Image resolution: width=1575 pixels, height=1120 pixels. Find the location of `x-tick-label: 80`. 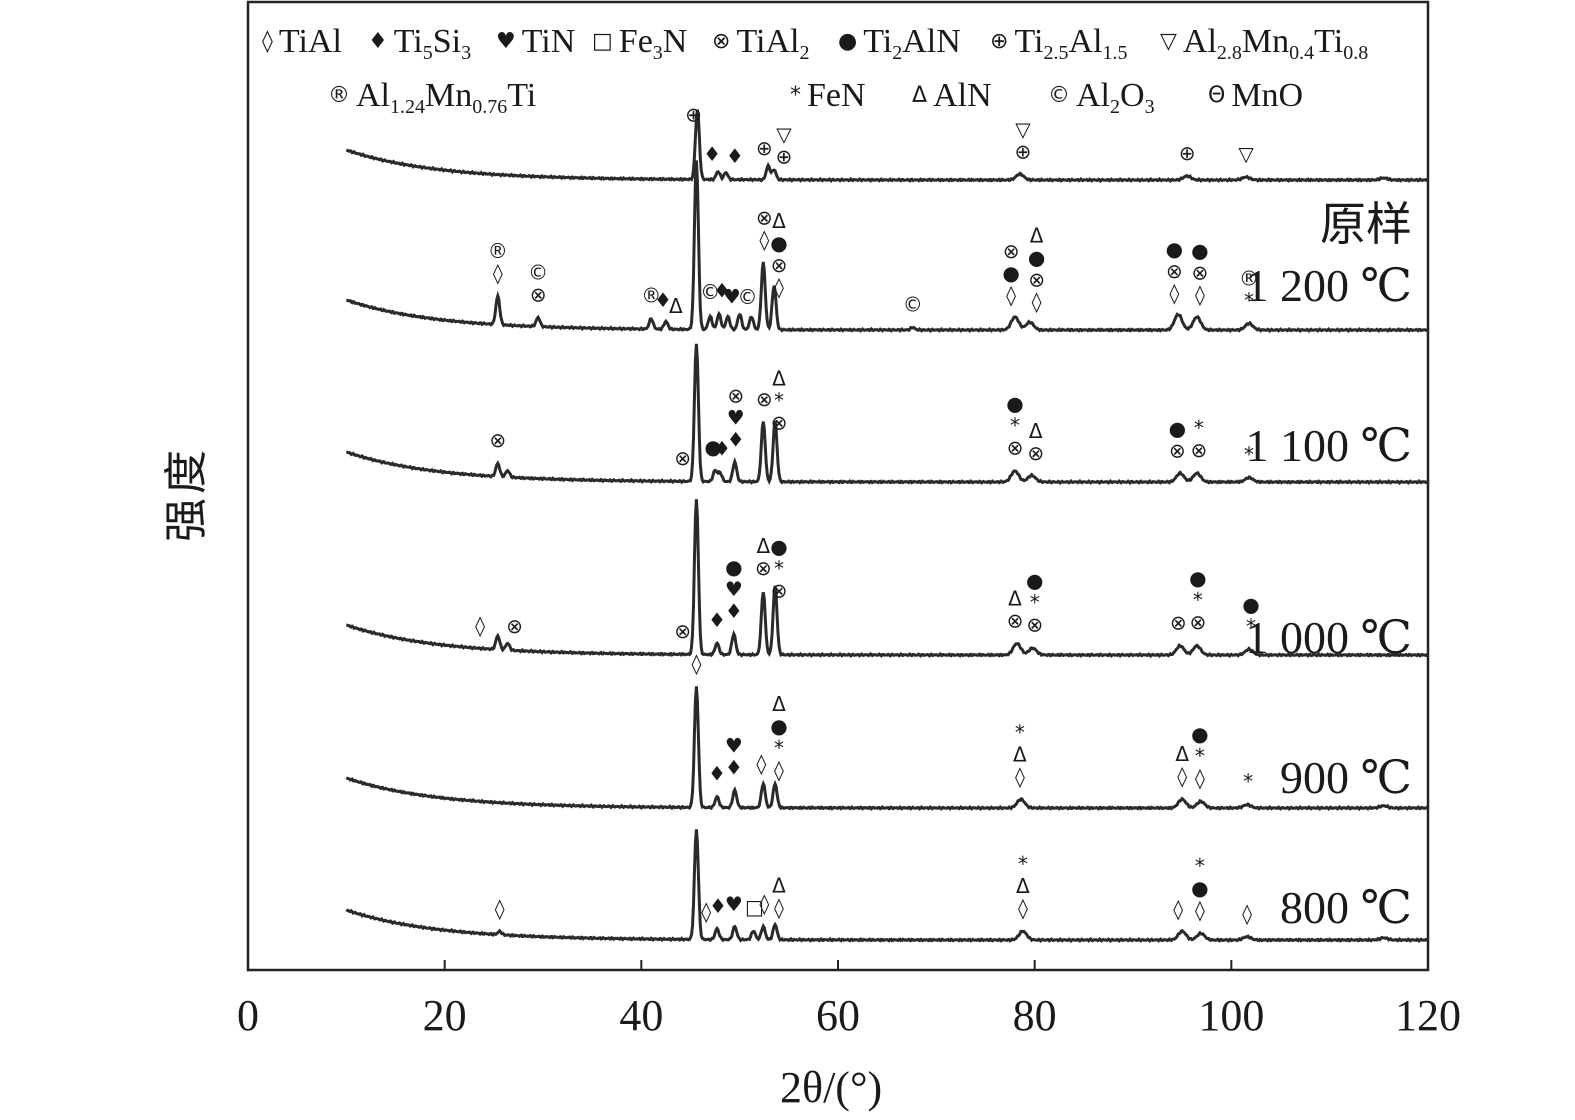

x-tick-label: 80 is located at coordinates (1034, 1015).